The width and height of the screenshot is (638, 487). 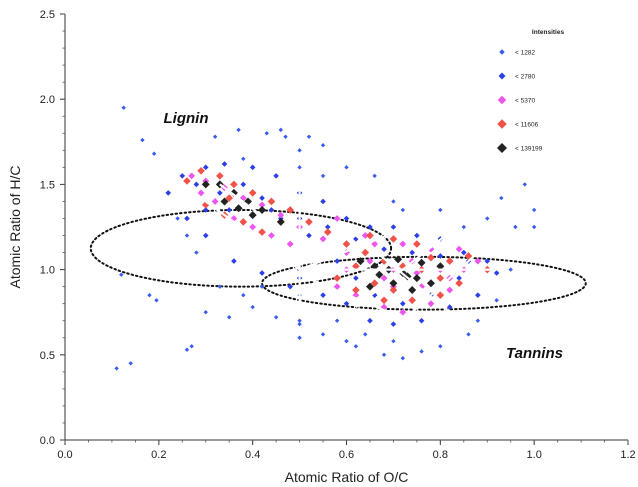 I want to click on y-axis-title: Atomic Ratio of H/C, so click(x=15, y=227).